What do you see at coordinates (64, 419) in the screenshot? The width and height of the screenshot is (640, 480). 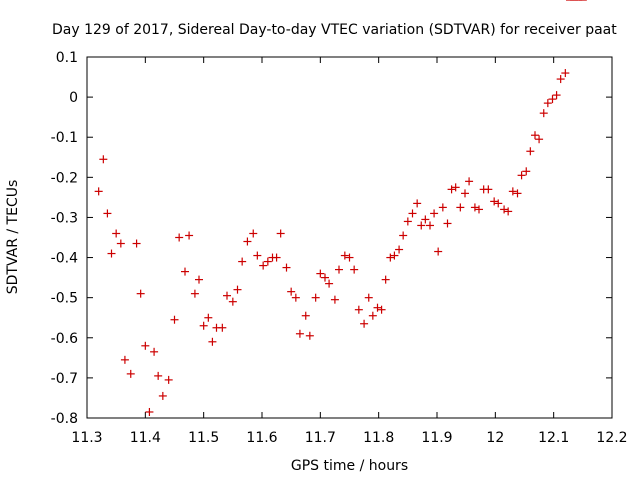 I see `y-tick-label: -0.8` at bounding box center [64, 419].